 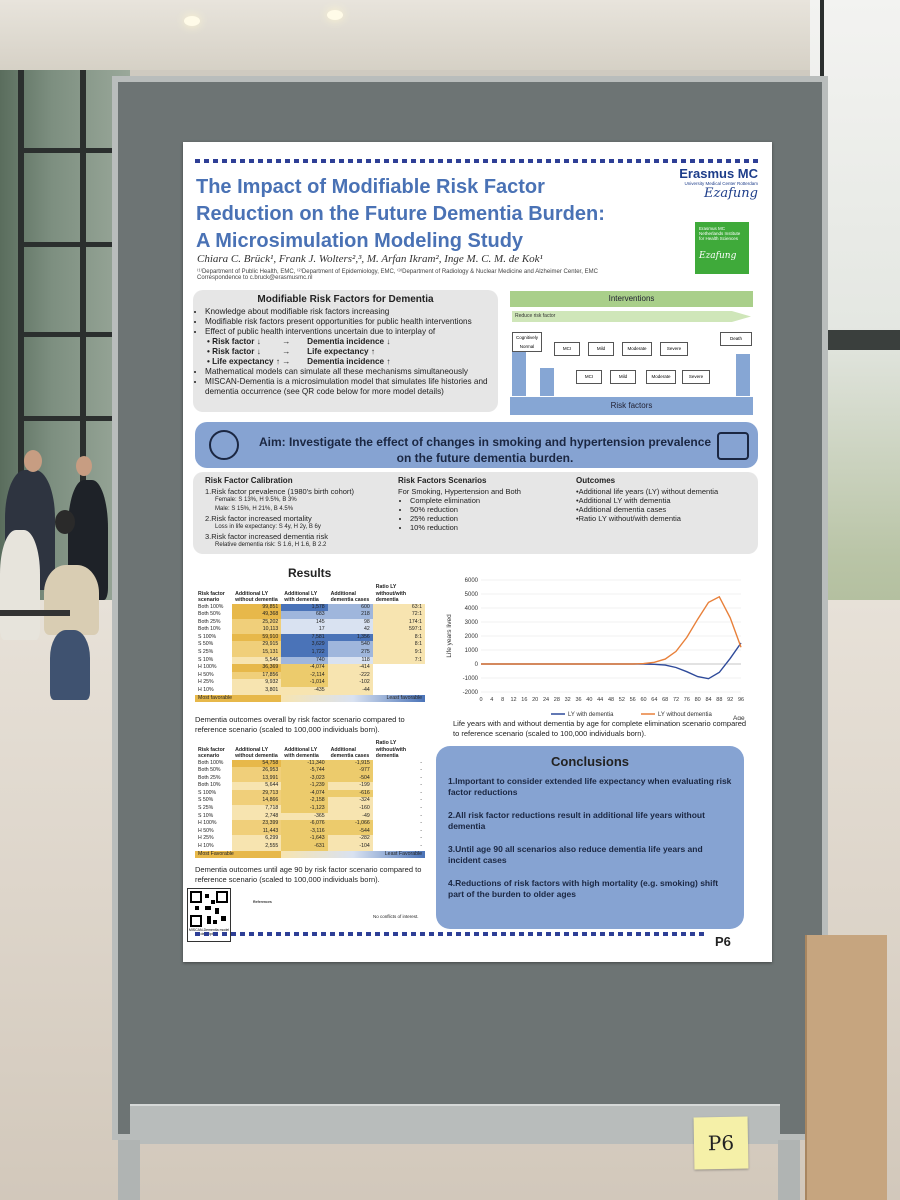 I want to click on title-line: The Impact of Modifiable Risk Factor, so click(x=370, y=187).